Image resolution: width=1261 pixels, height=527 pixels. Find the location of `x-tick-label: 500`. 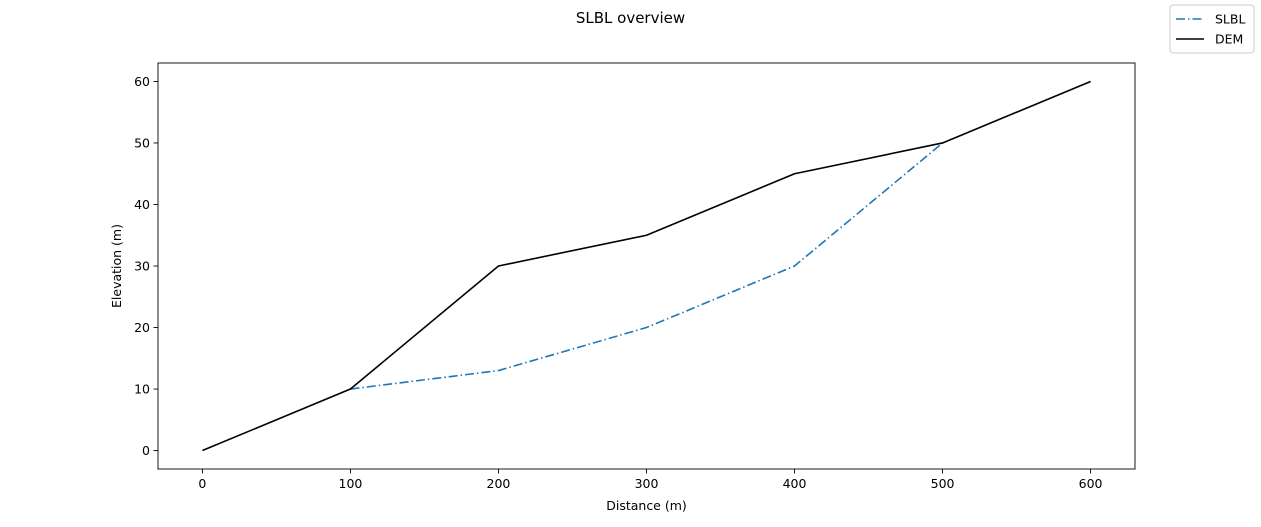

x-tick-label: 500 is located at coordinates (943, 483).